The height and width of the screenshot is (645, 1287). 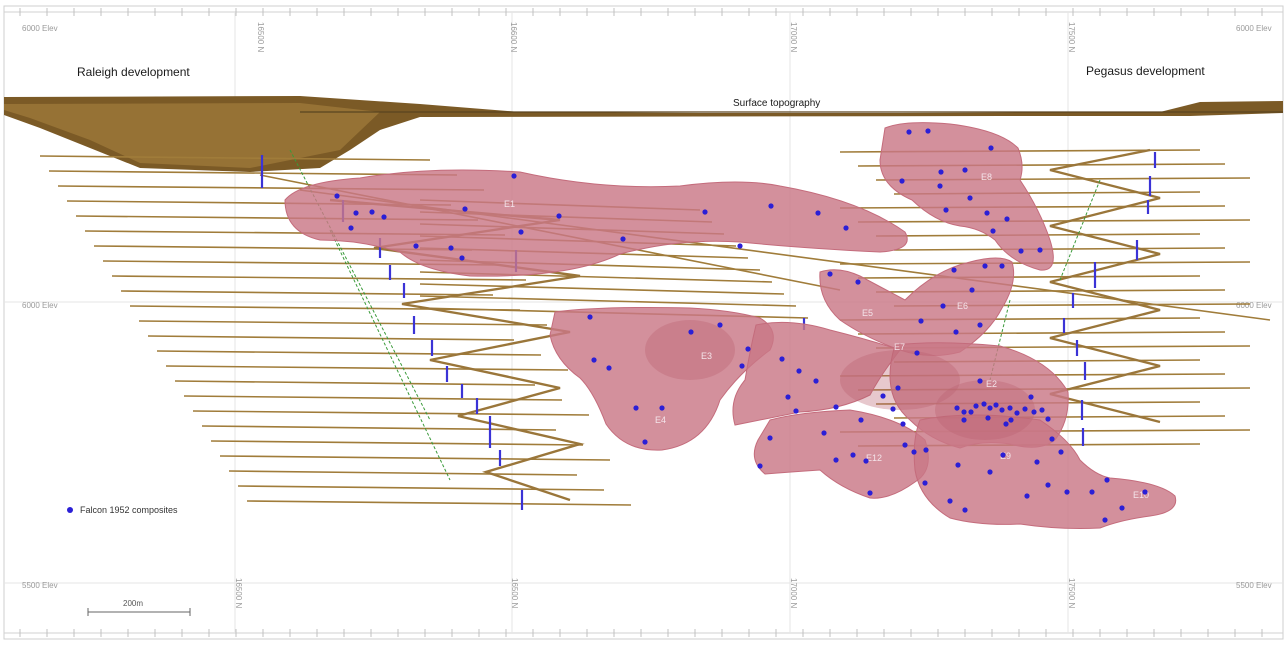 What do you see at coordinates (1105, 286) in the screenshot?
I see `pegasus-decline` at bounding box center [1105, 286].